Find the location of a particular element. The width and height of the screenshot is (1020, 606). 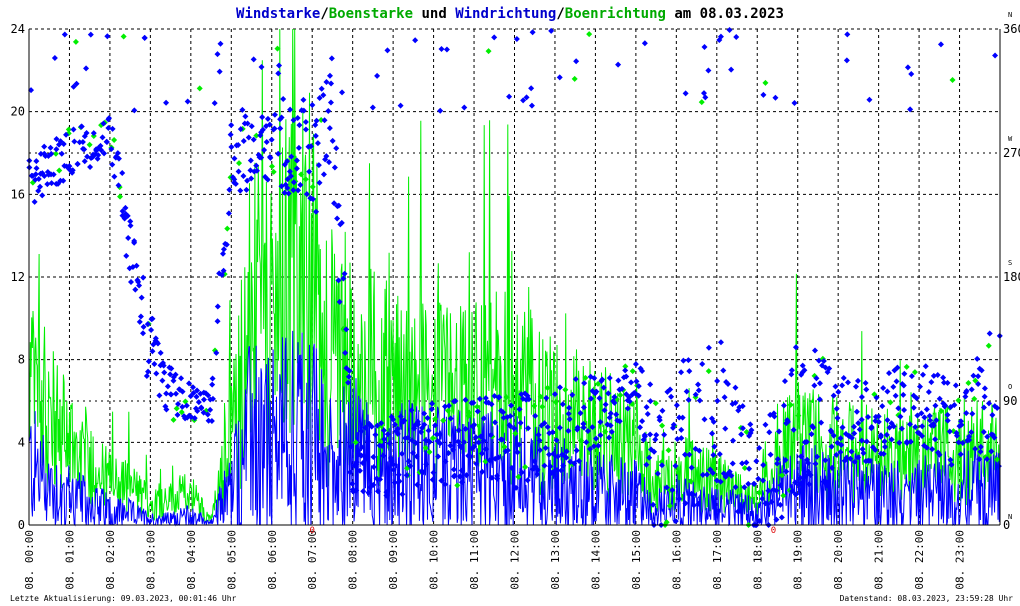

x-tick-1: 08. 01:00 is located at coordinates (69, 560).